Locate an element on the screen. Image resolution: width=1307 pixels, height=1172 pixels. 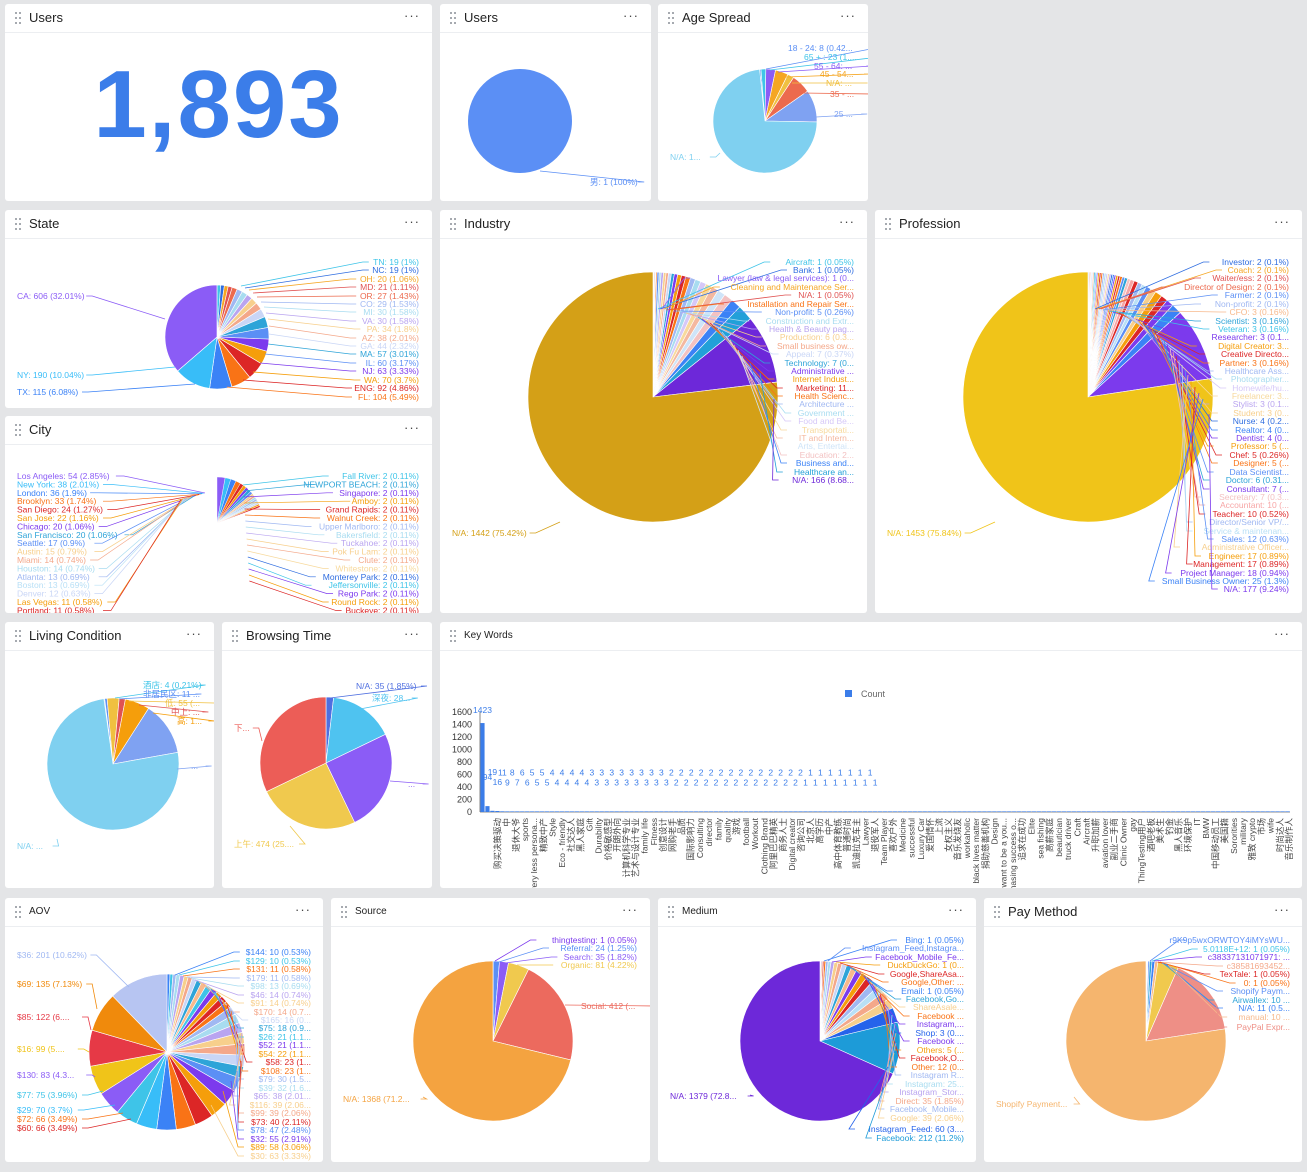
users-pie-chart: 男: 1 (100%) is located at coordinates (545, 117).